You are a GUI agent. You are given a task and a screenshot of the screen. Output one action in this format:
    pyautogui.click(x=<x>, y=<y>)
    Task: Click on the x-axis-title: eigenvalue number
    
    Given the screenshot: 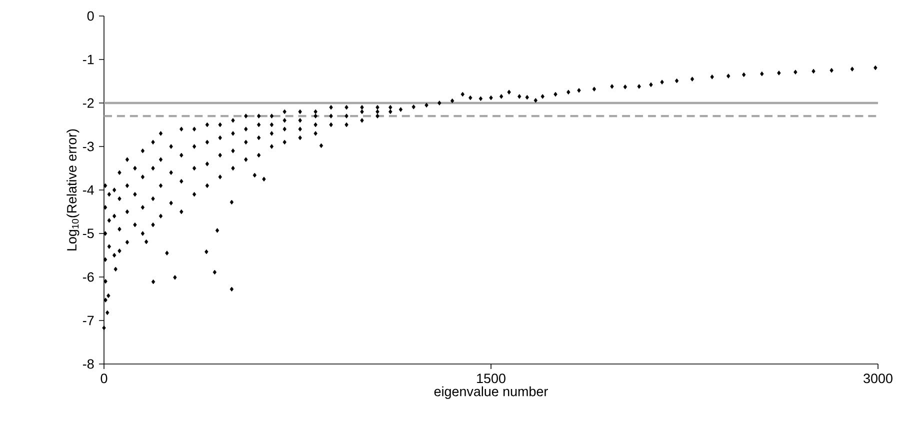 What is the action you would take?
    pyautogui.click(x=491, y=392)
    